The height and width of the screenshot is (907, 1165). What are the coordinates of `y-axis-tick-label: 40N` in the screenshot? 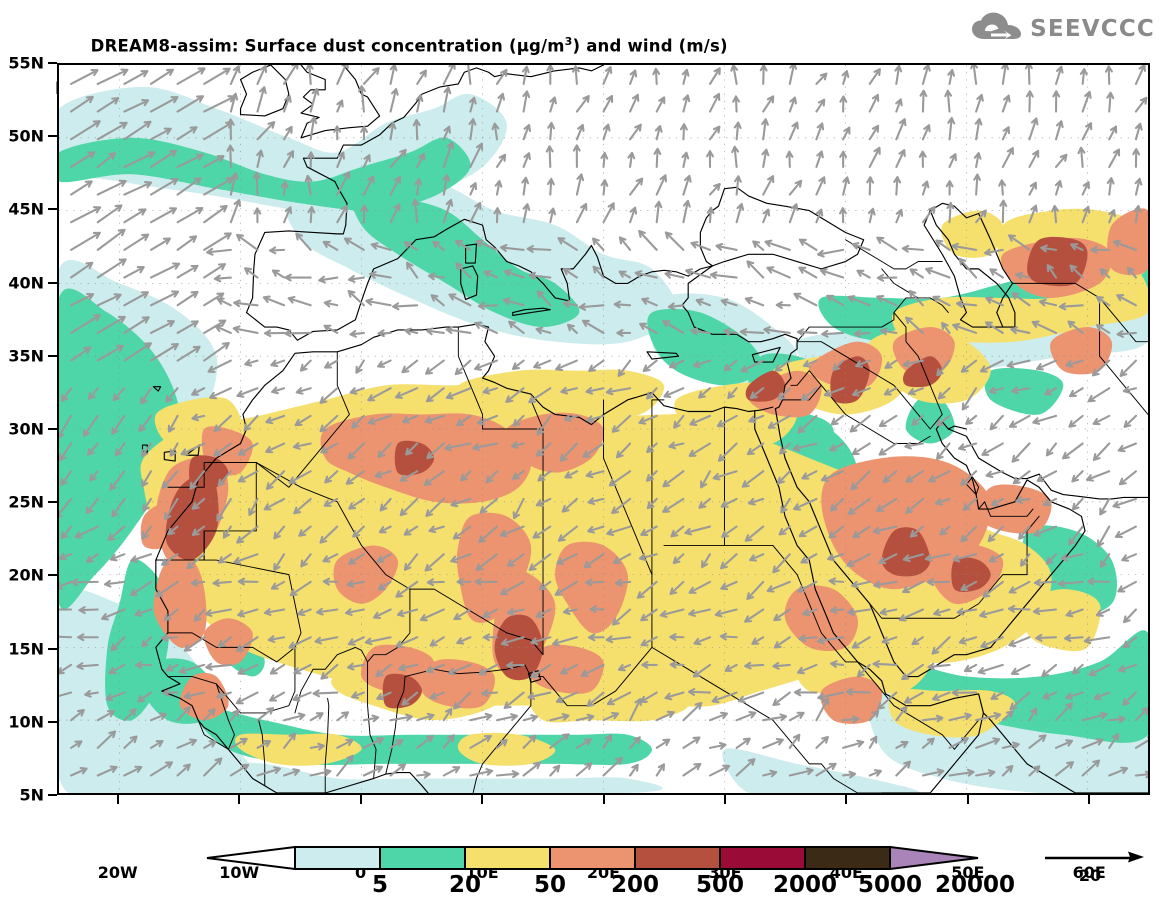 It's located at (26, 283).